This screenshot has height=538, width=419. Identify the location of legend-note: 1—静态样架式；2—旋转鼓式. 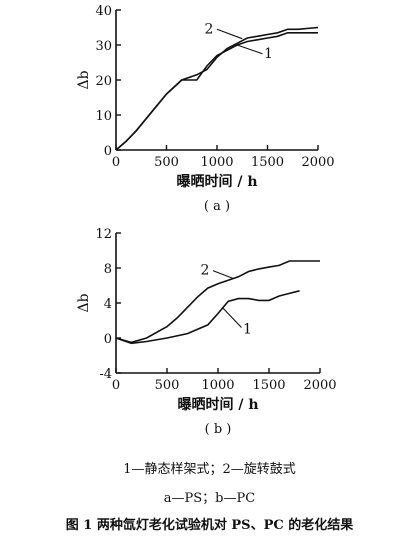
(209, 469).